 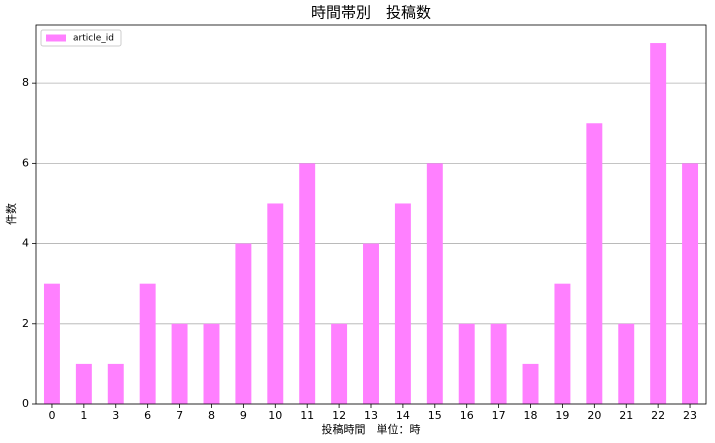 What do you see at coordinates (83, 415) in the screenshot?
I see `x-tick-label: 1` at bounding box center [83, 415].